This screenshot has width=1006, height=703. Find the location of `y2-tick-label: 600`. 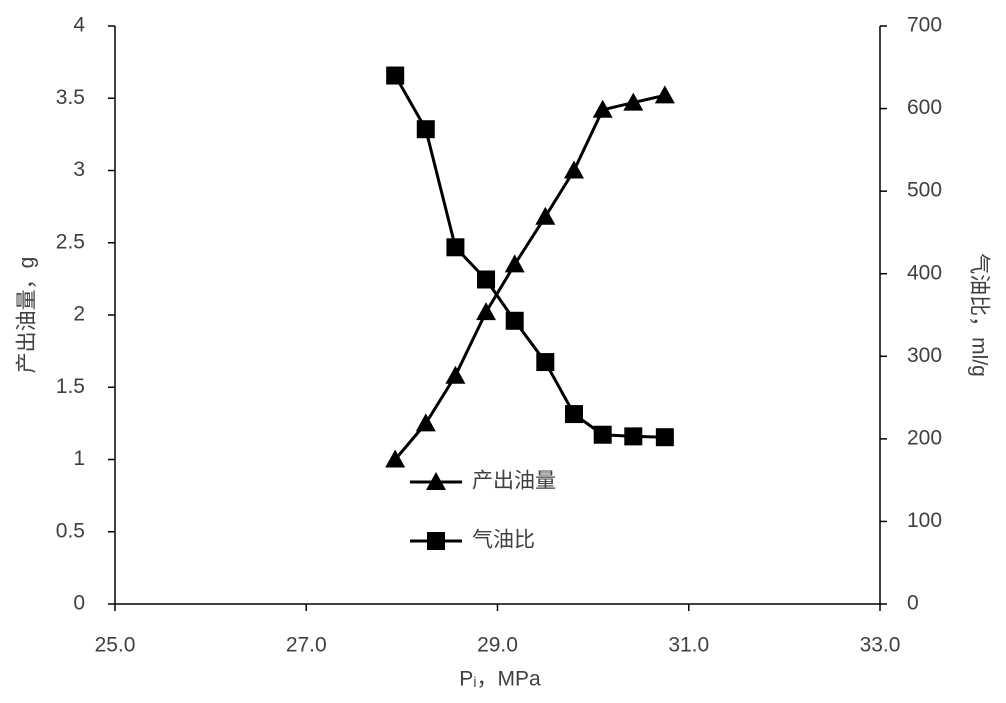

y2-tick-label: 600 is located at coordinates (924, 107).